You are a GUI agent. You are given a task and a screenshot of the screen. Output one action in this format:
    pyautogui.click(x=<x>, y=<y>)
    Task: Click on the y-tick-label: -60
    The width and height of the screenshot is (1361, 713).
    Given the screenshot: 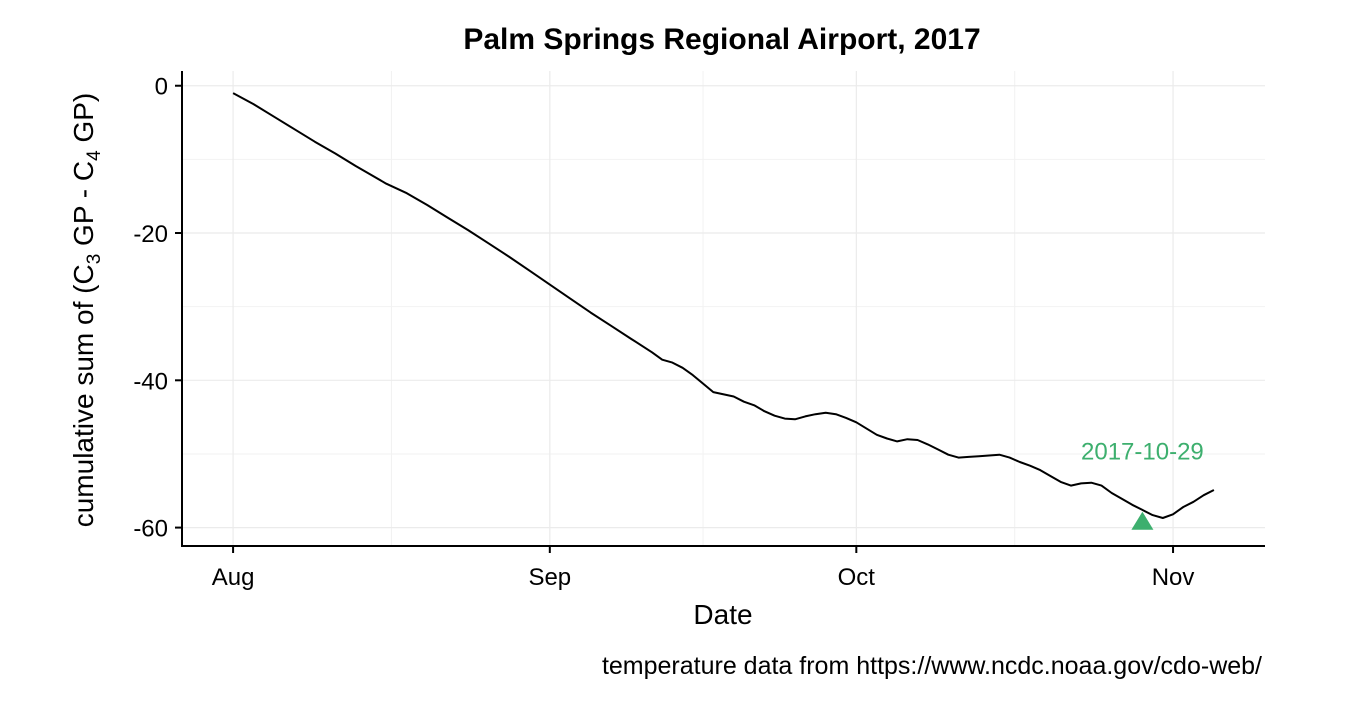 What is the action you would take?
    pyautogui.click(x=150, y=529)
    